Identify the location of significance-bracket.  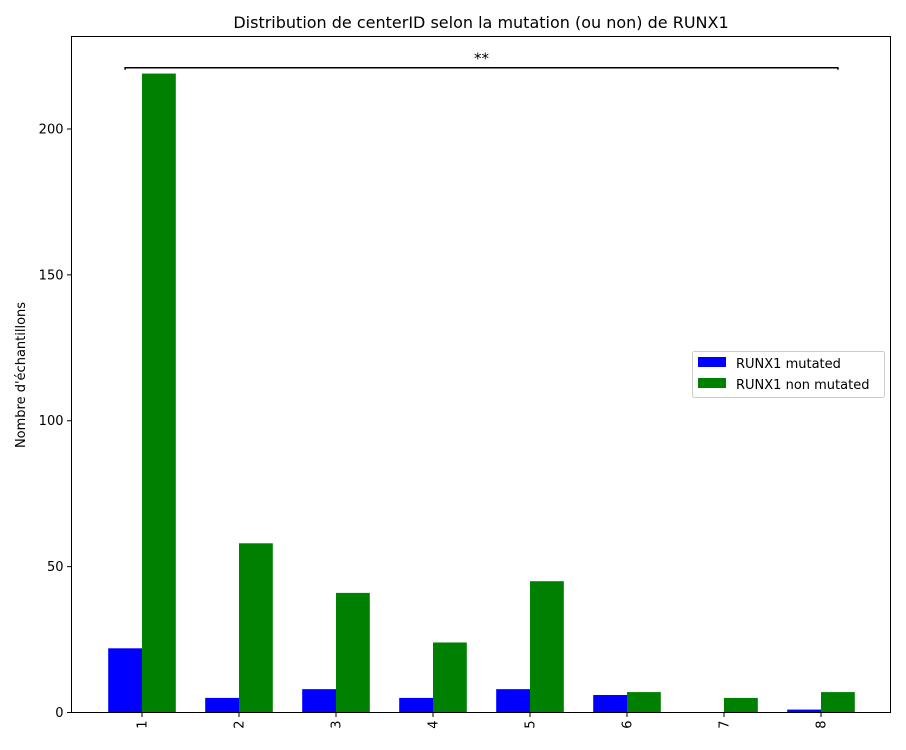
(481, 68).